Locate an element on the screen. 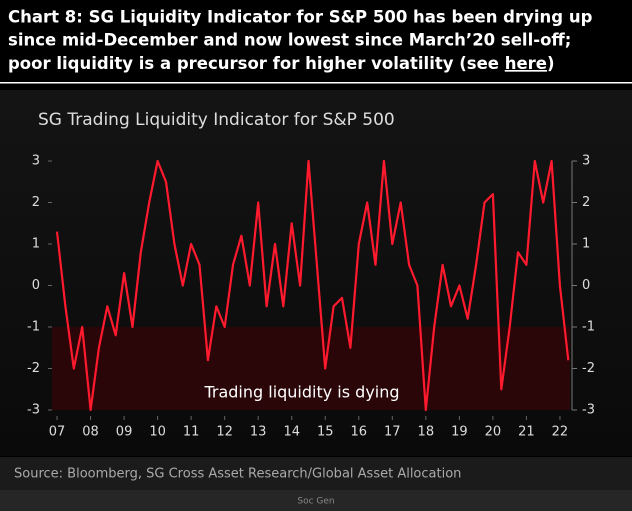 The height and width of the screenshot is (511, 632). x-tick-label: 09 is located at coordinates (124, 432).